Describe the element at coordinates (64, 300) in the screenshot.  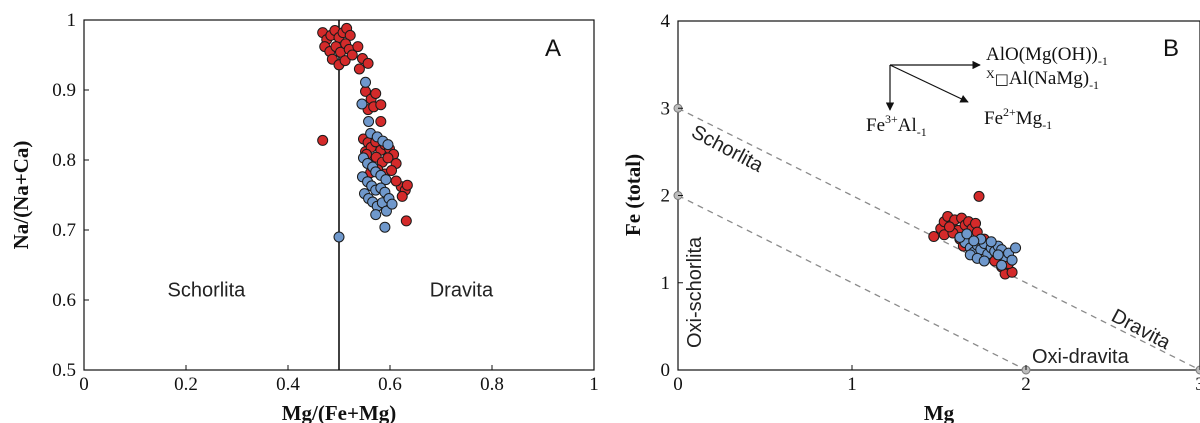
I see `panel-a-y-tick-label: 0.6` at that location.